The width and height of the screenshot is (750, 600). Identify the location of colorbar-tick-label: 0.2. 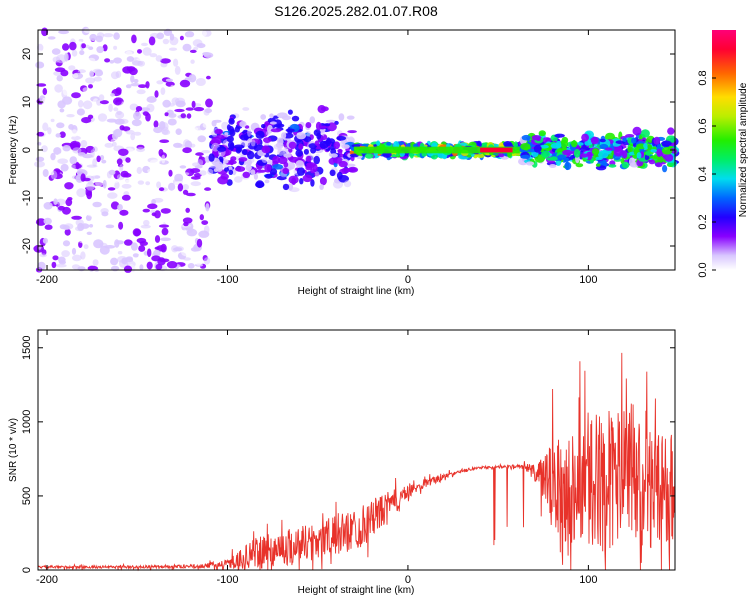
(703, 221).